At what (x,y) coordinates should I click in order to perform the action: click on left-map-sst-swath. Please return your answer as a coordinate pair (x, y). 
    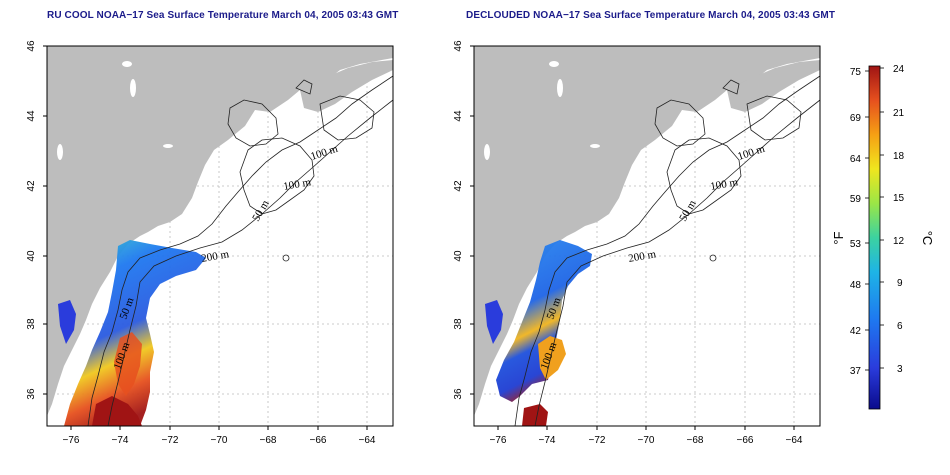
    Looking at the image, I should click on (135, 333).